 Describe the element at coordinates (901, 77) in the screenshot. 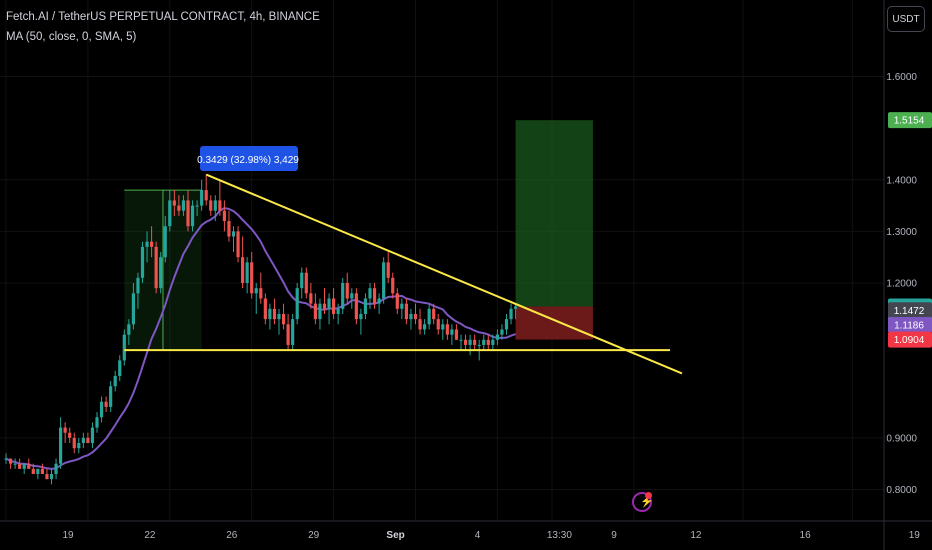

I see `price-tick-label: 1.6000` at that location.